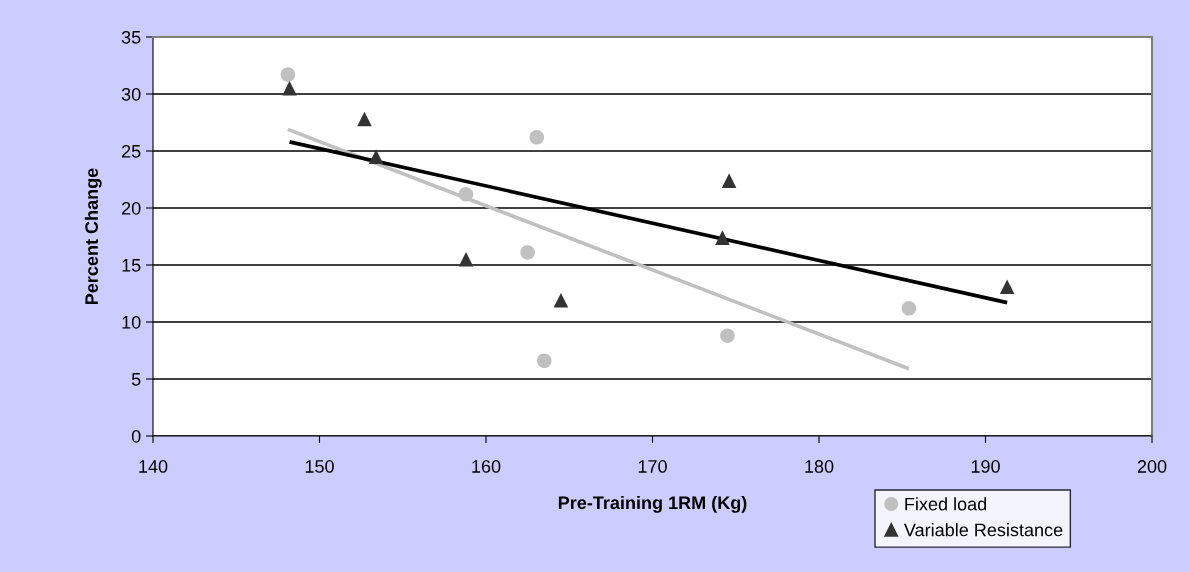 The width and height of the screenshot is (1190, 572). Describe the element at coordinates (131, 265) in the screenshot. I see `y-tick-label: 15` at that location.